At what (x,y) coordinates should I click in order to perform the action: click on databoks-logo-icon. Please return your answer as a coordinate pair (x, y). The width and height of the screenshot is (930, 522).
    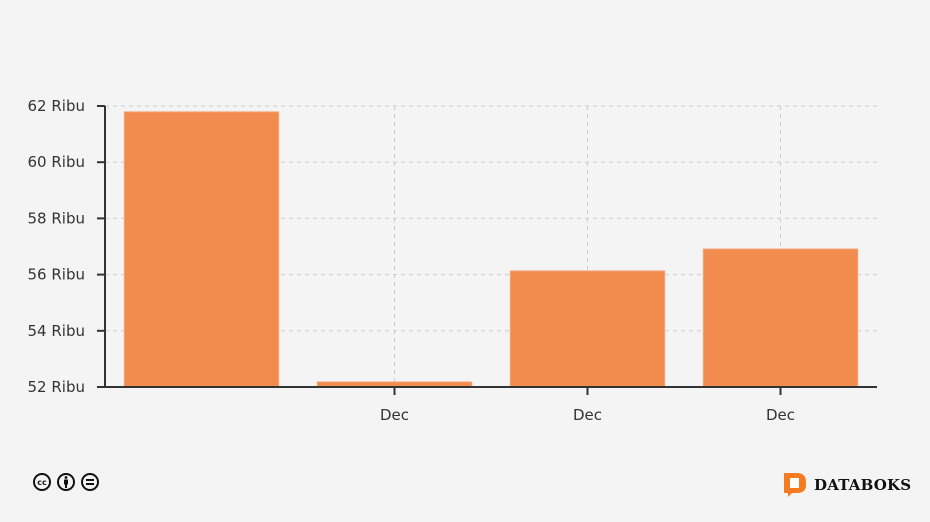
    Looking at the image, I should click on (795, 485).